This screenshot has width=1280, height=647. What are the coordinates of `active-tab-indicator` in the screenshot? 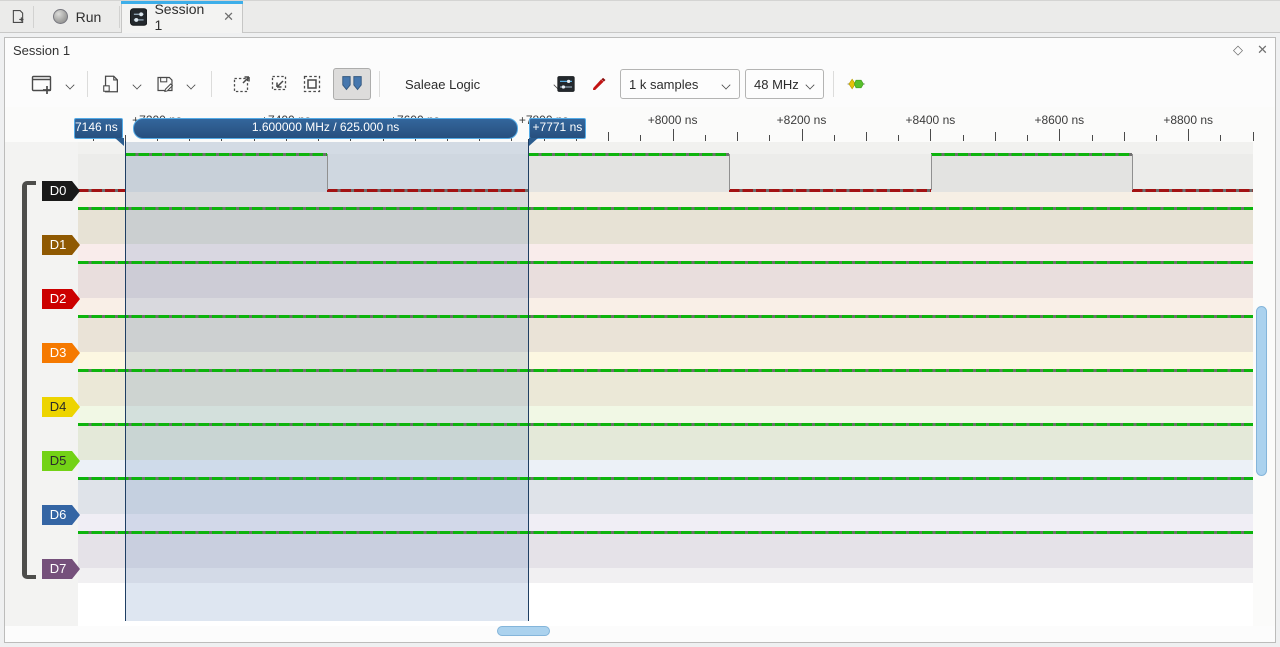 It's located at (182, 2).